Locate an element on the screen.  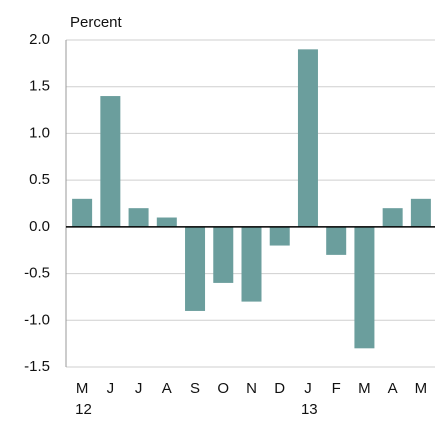
y-tick-label: 1.0 is located at coordinates (39, 132).